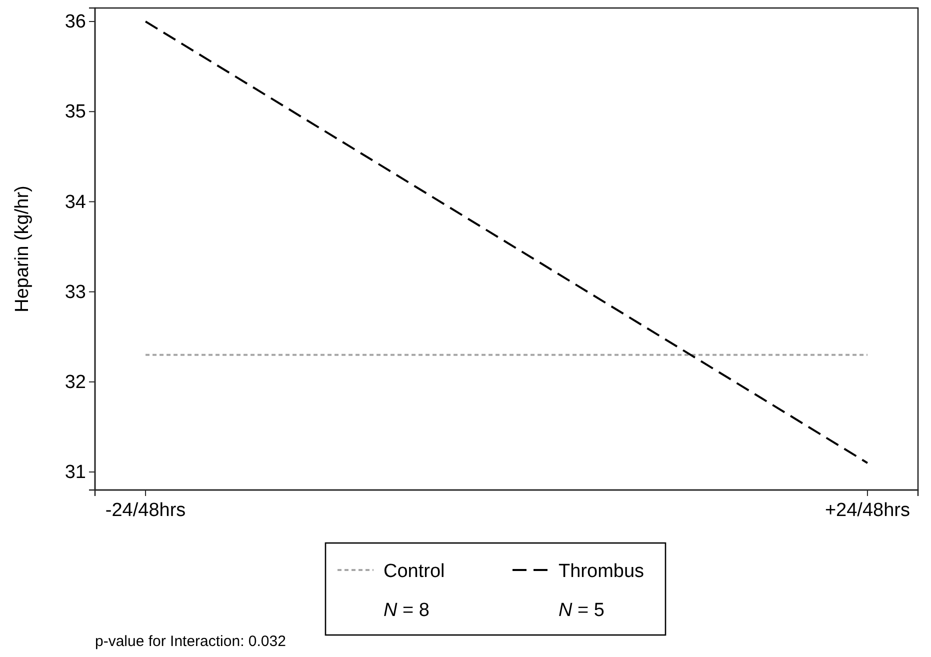 This screenshot has height=657, width=931. Describe the element at coordinates (22, 249) in the screenshot. I see `y-axis-title: Heparin (kg/hr)` at that location.